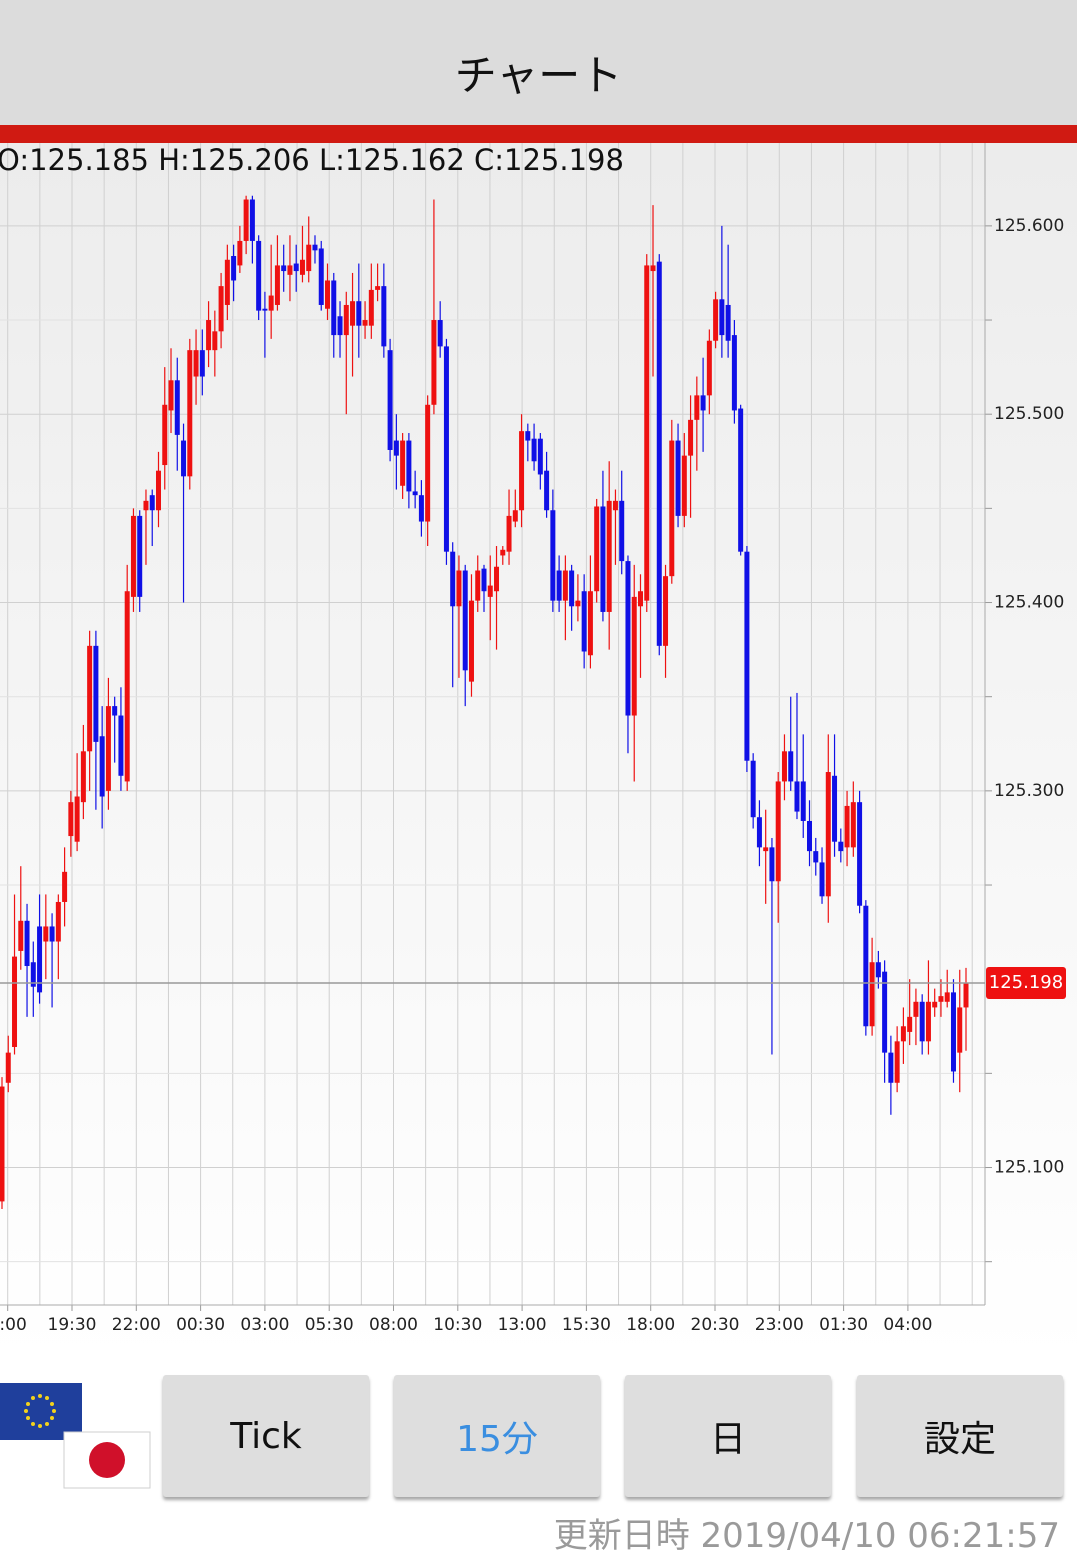 This screenshot has height=1557, width=1077. I want to click on accent-bar, so click(538, 134).